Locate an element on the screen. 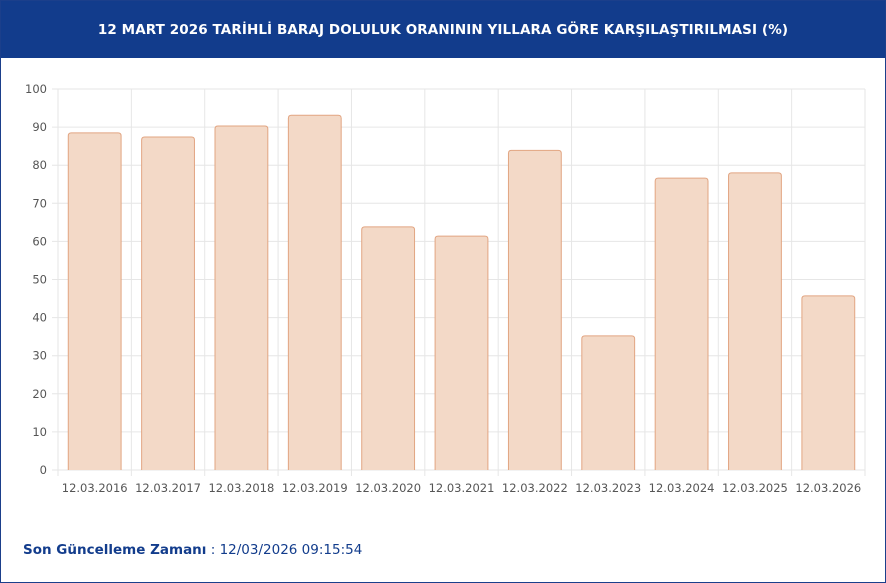 Image resolution: width=886 pixels, height=583 pixels. x-tick-label: 12.03.2018 is located at coordinates (241, 488).